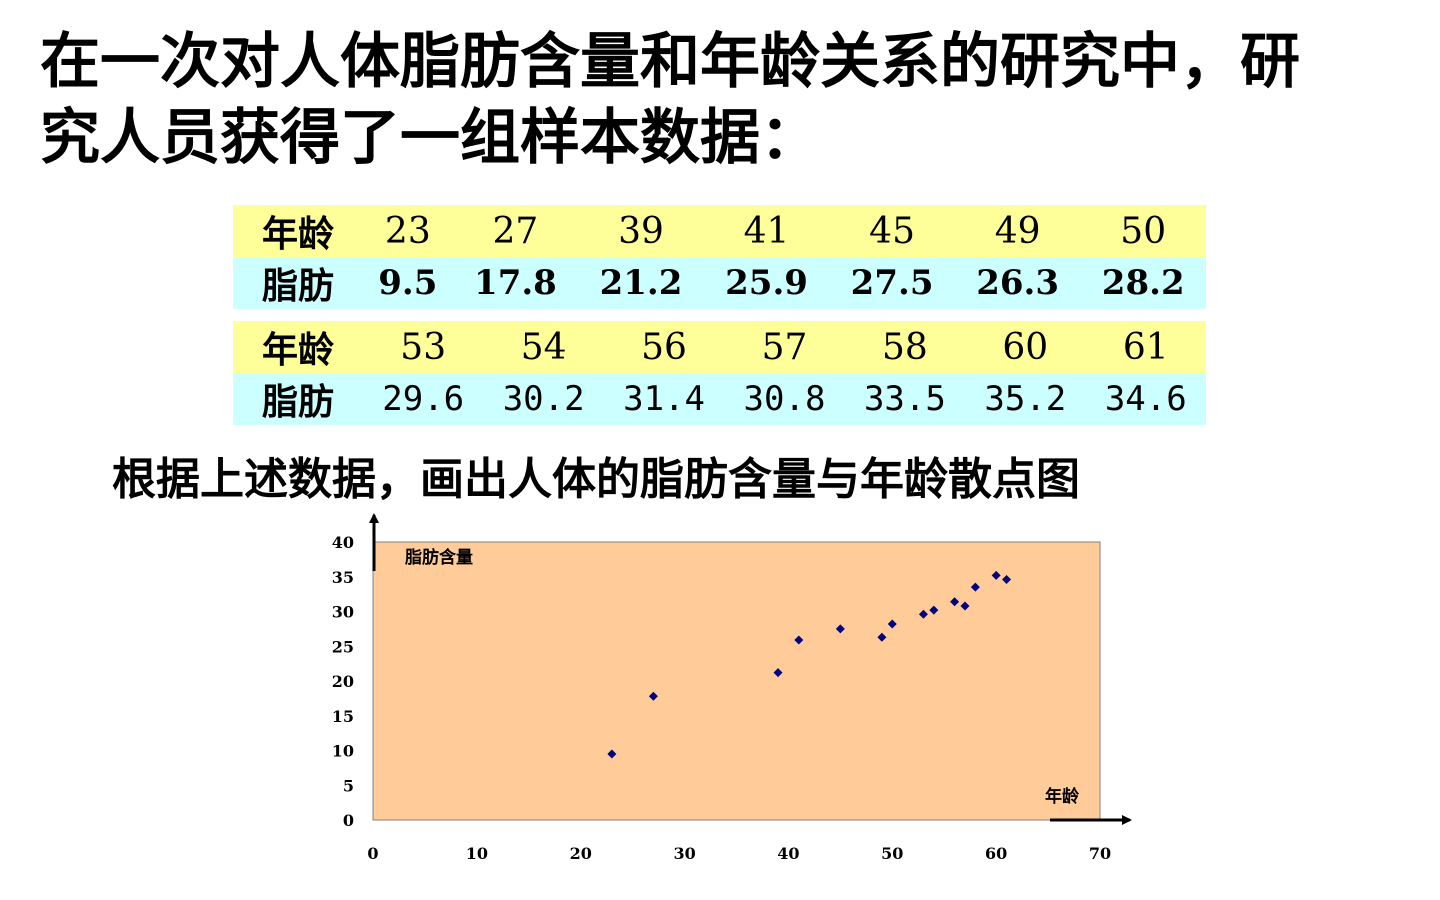 The width and height of the screenshot is (1440, 900). I want to click on table-row-age: 年龄 53 54 56 57 58 60 61, so click(719, 347).